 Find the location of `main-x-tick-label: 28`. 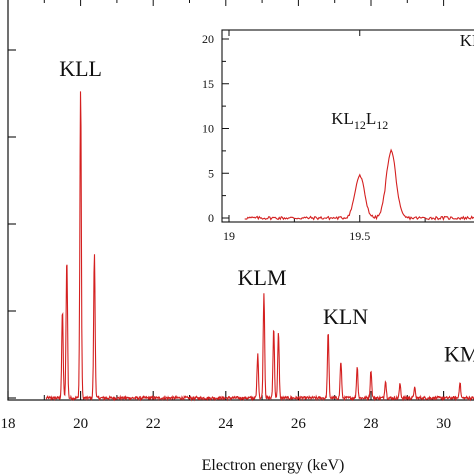

main-x-tick-label: 28 is located at coordinates (371, 424).